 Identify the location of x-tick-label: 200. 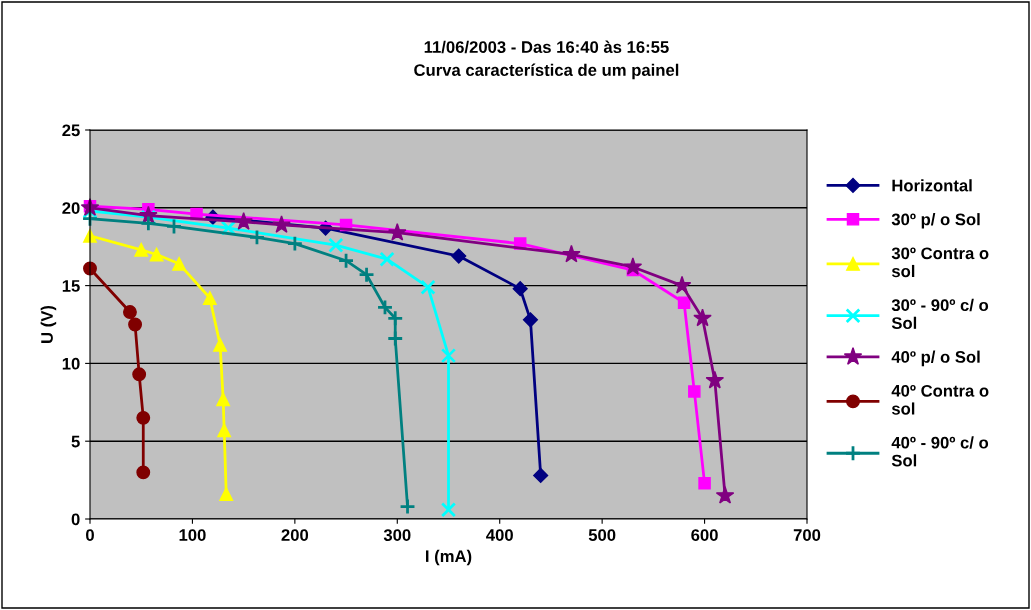
(295, 535).